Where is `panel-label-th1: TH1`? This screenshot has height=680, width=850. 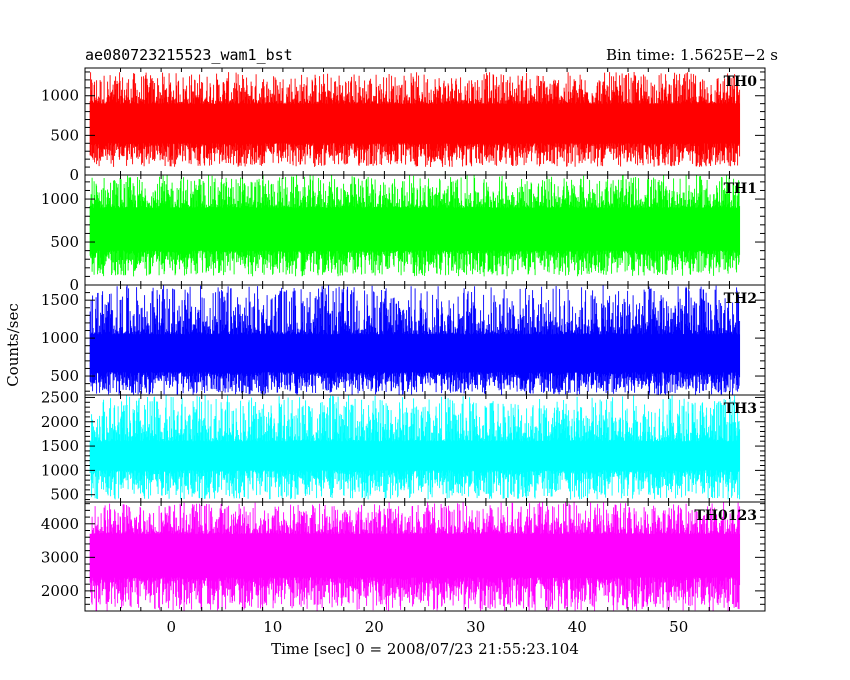
panel-label-th1: TH1 is located at coordinates (740, 189).